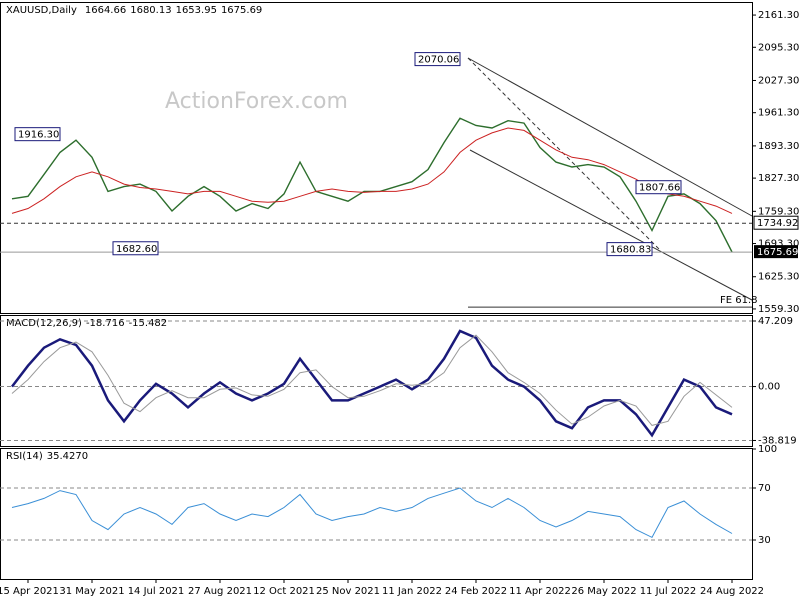  I want to click on low: 1653.95, so click(196, 10).